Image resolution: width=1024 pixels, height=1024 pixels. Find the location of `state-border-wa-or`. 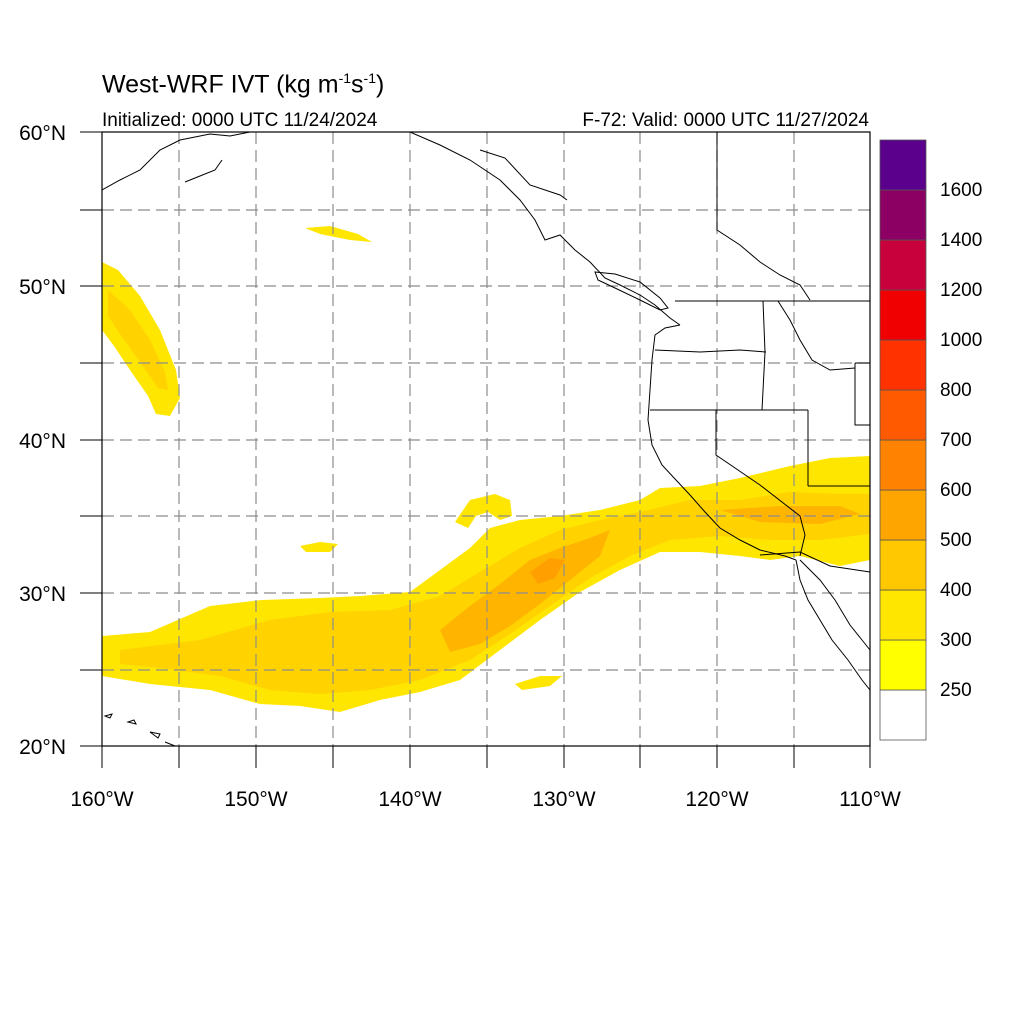

state-border-wa-or is located at coordinates (710, 351).